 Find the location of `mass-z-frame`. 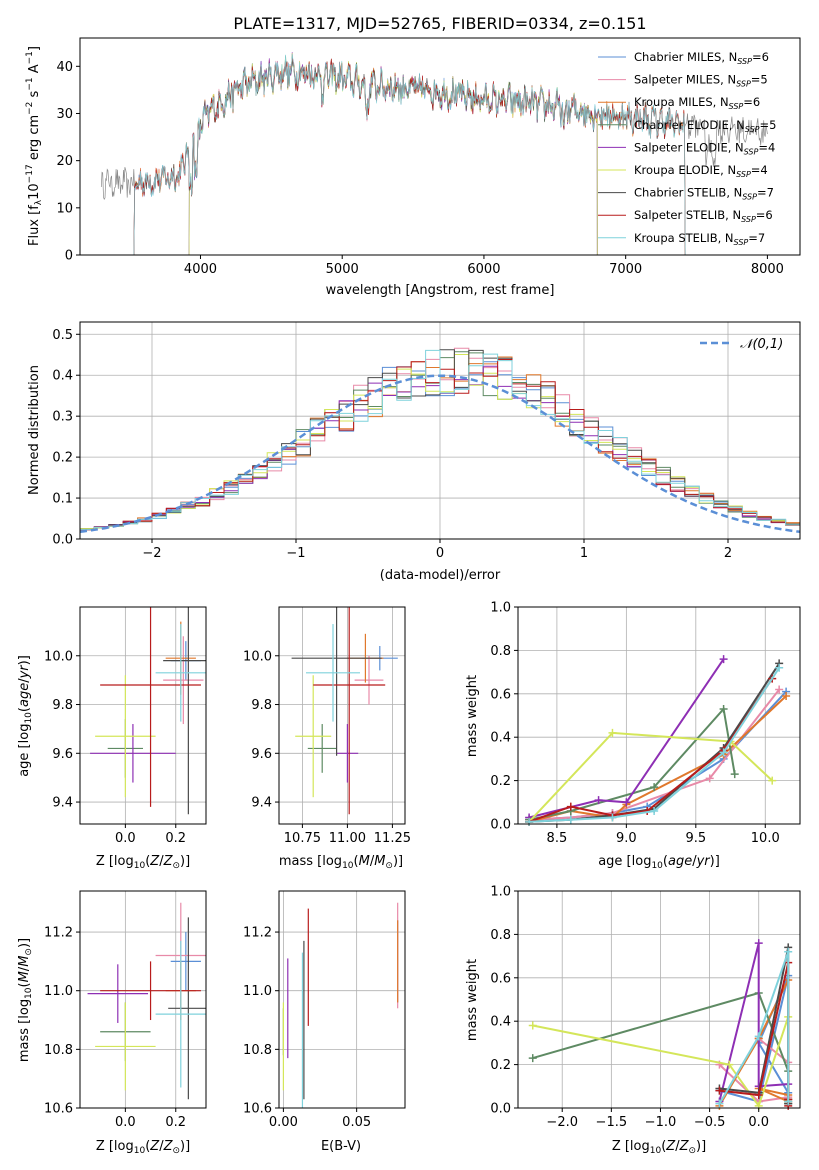

mass-z-frame is located at coordinates (143, 999).